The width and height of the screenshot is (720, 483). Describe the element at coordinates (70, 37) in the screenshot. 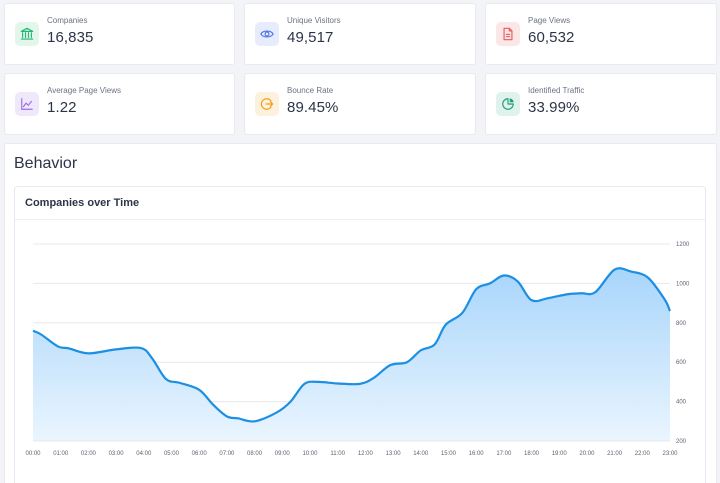

I see `stat-value: 16,835` at that location.